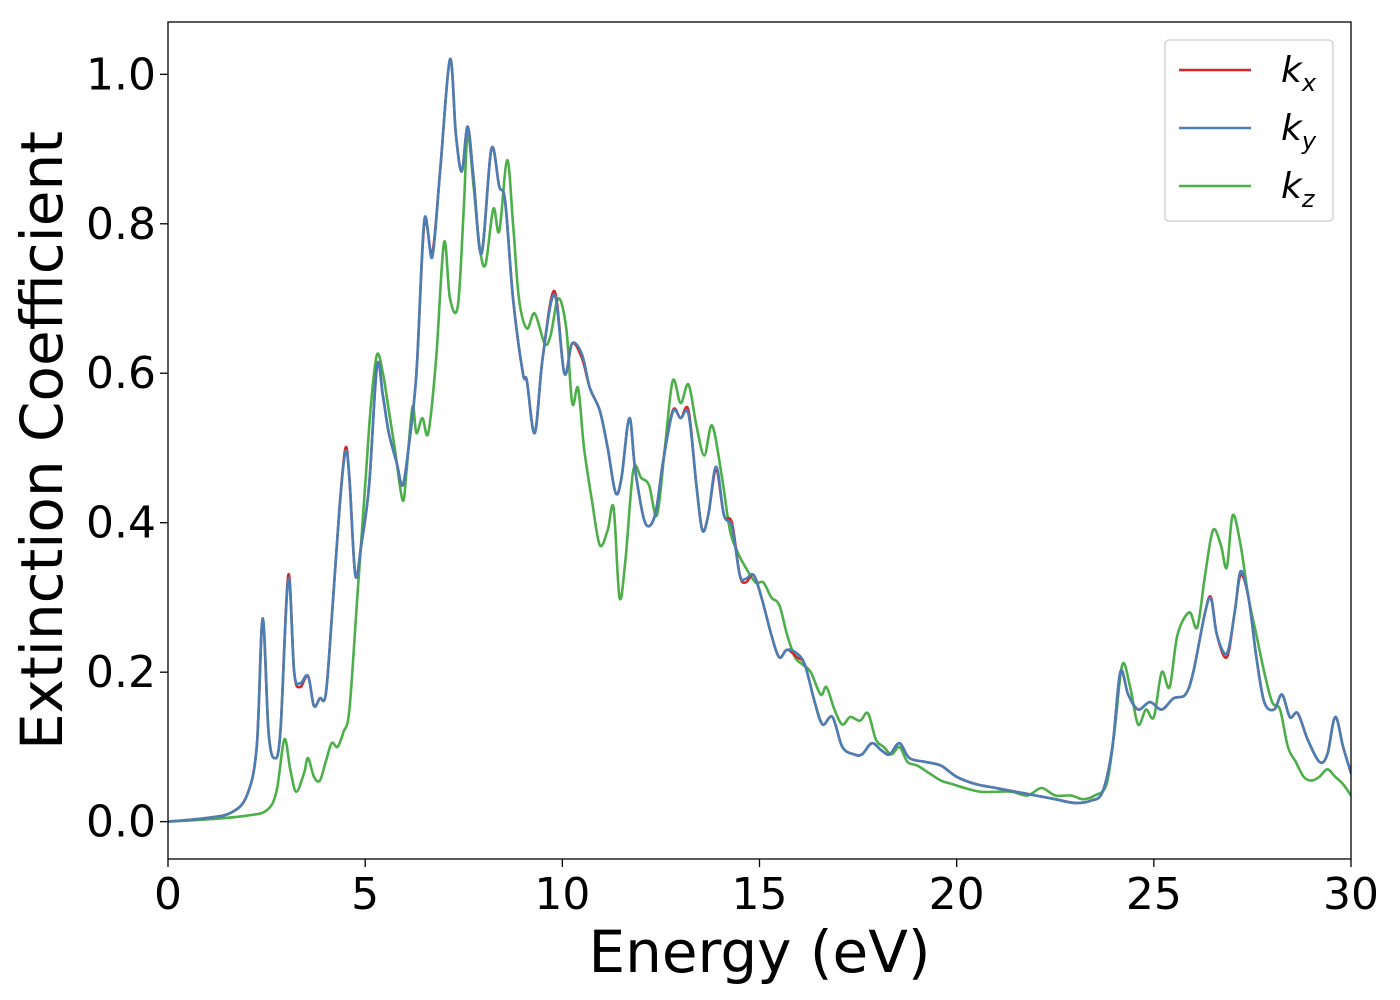  Describe the element at coordinates (1351, 894) in the screenshot. I see `x-tick-label: 30` at that location.